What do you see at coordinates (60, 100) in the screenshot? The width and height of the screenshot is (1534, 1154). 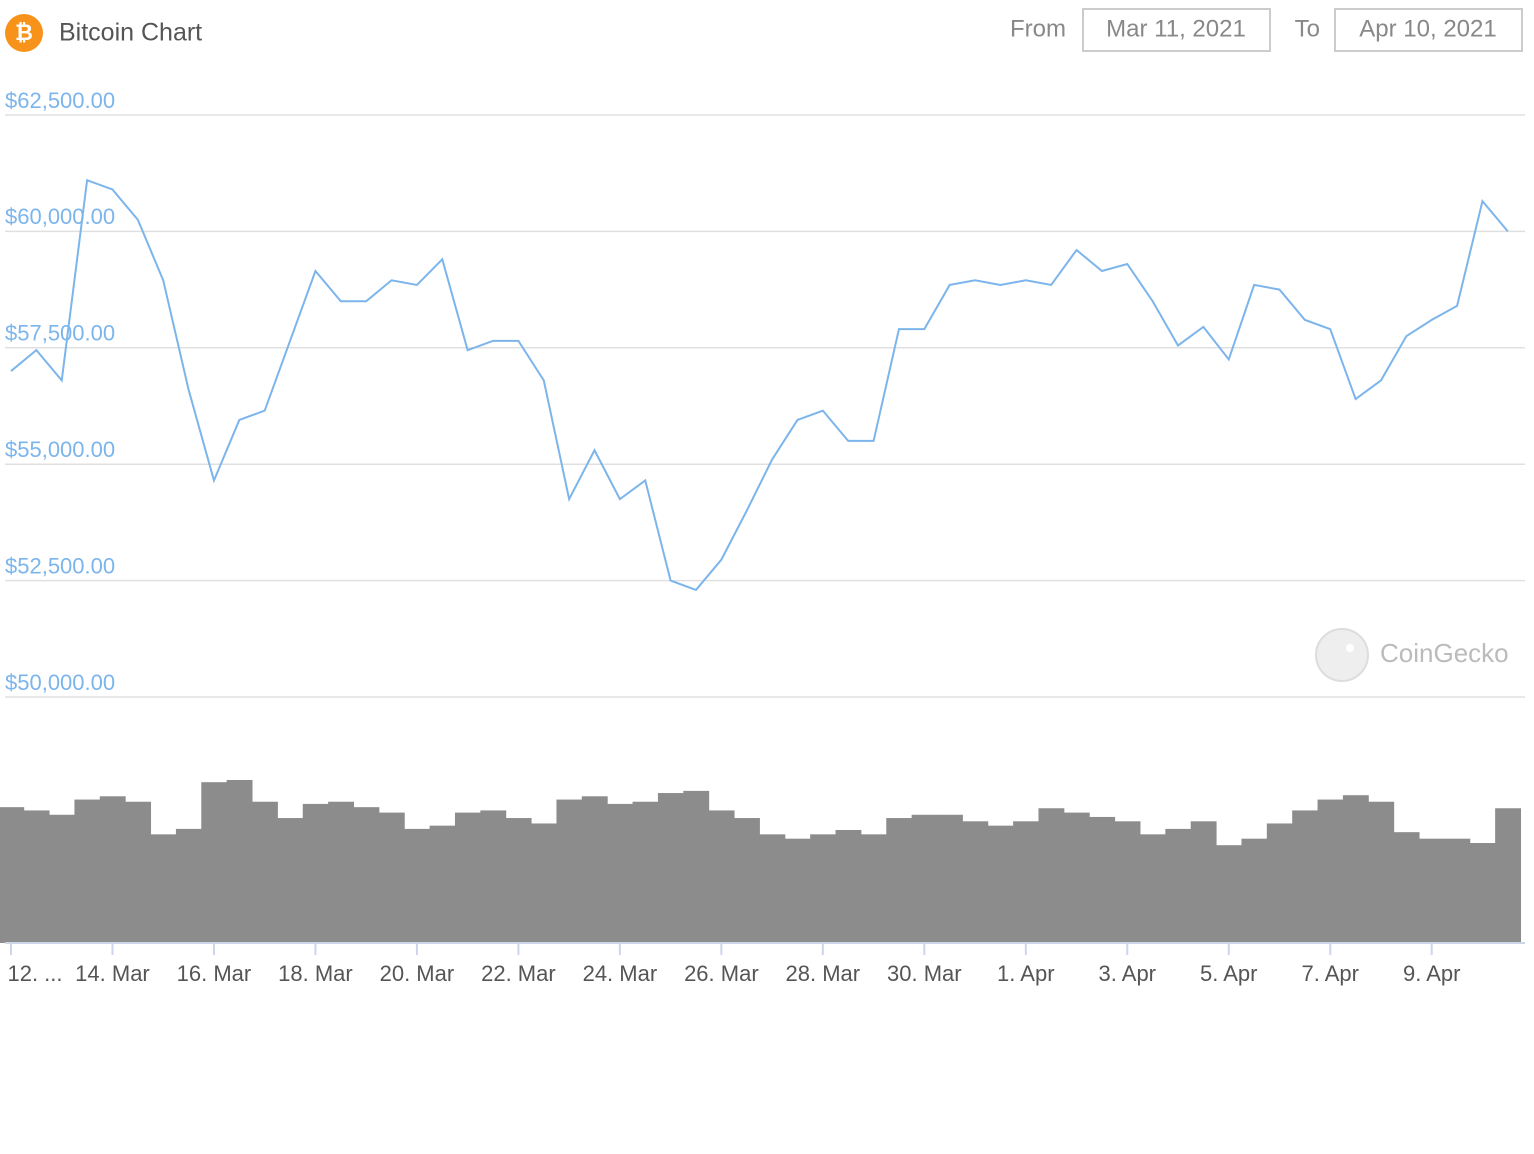 I see `y-tick-label: $62,500.00` at bounding box center [60, 100].